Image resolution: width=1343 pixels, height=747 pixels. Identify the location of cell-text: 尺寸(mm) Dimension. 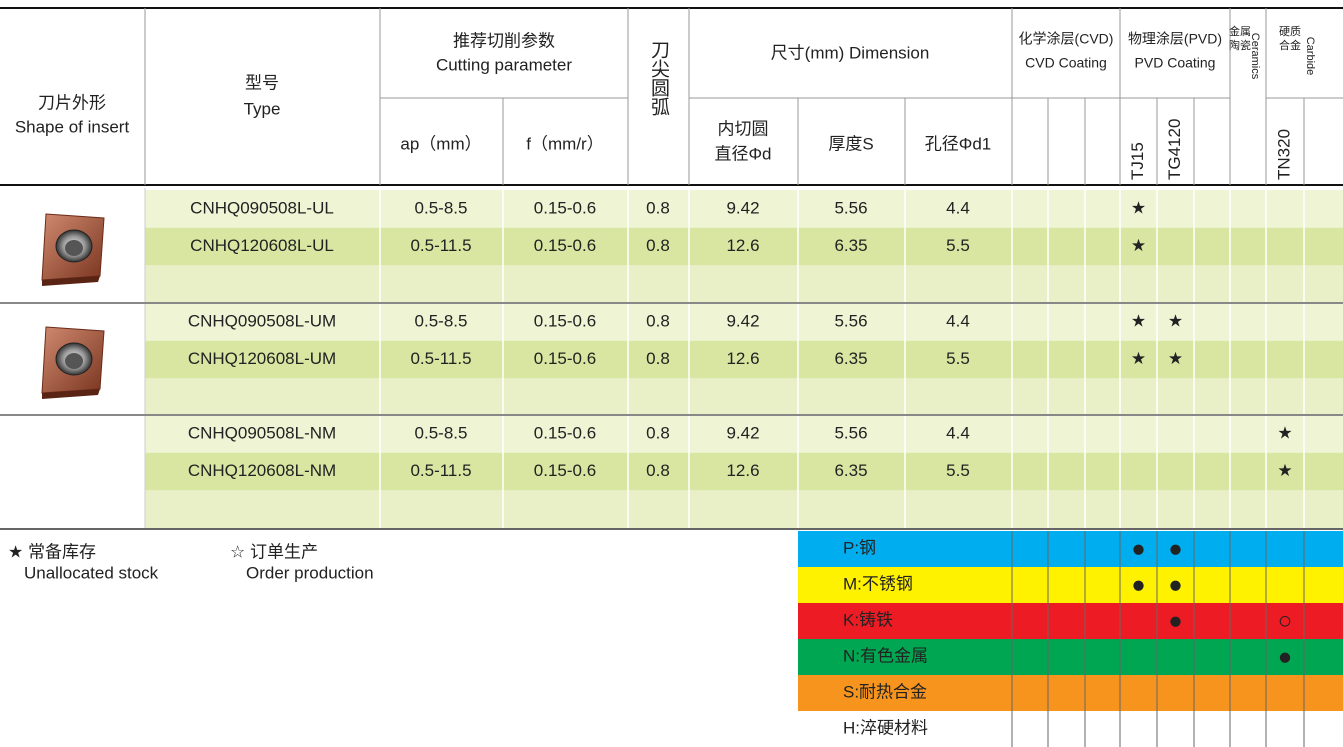
(850, 52).